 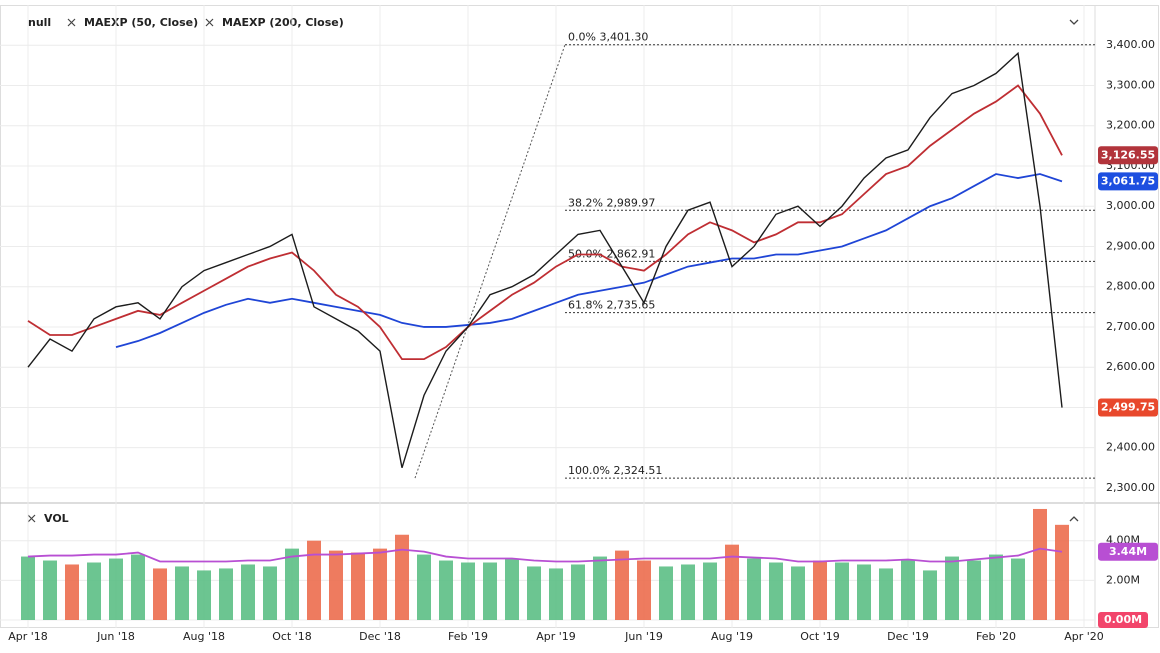 I want to click on x-tick-label: Dec '19, so click(x=908, y=636).